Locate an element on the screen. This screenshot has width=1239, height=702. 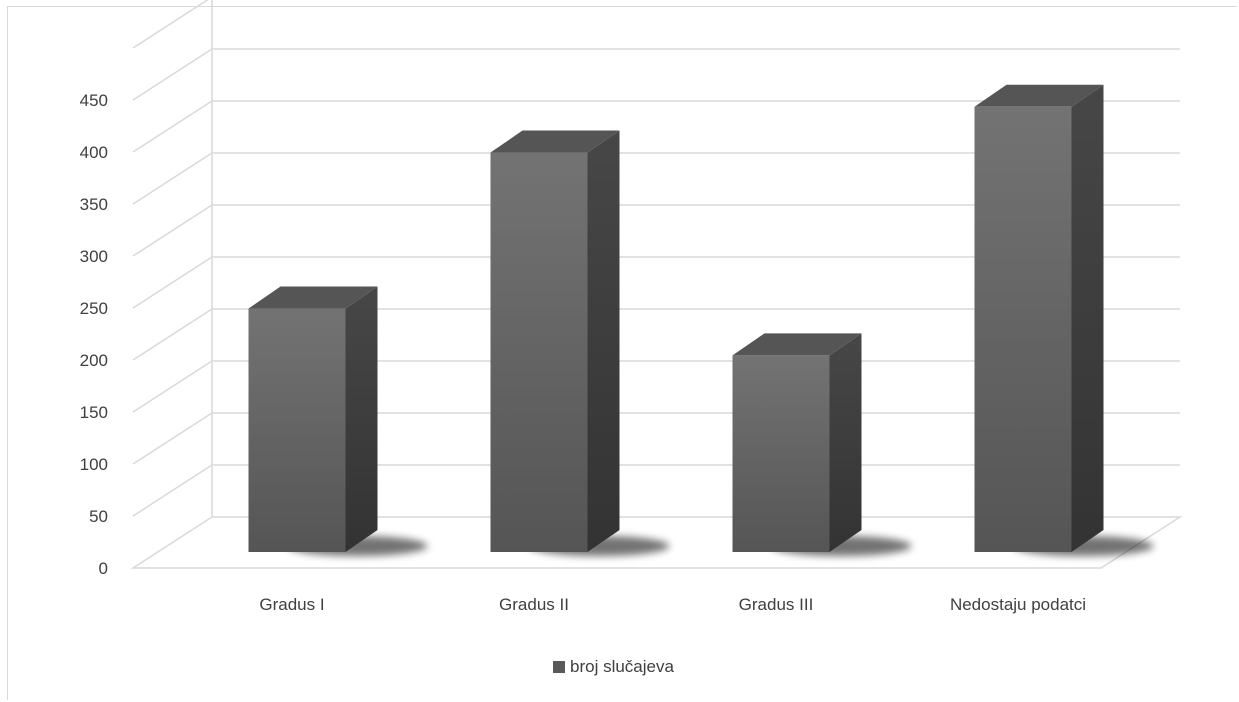
y-tick-label: 50 is located at coordinates (98, 516).